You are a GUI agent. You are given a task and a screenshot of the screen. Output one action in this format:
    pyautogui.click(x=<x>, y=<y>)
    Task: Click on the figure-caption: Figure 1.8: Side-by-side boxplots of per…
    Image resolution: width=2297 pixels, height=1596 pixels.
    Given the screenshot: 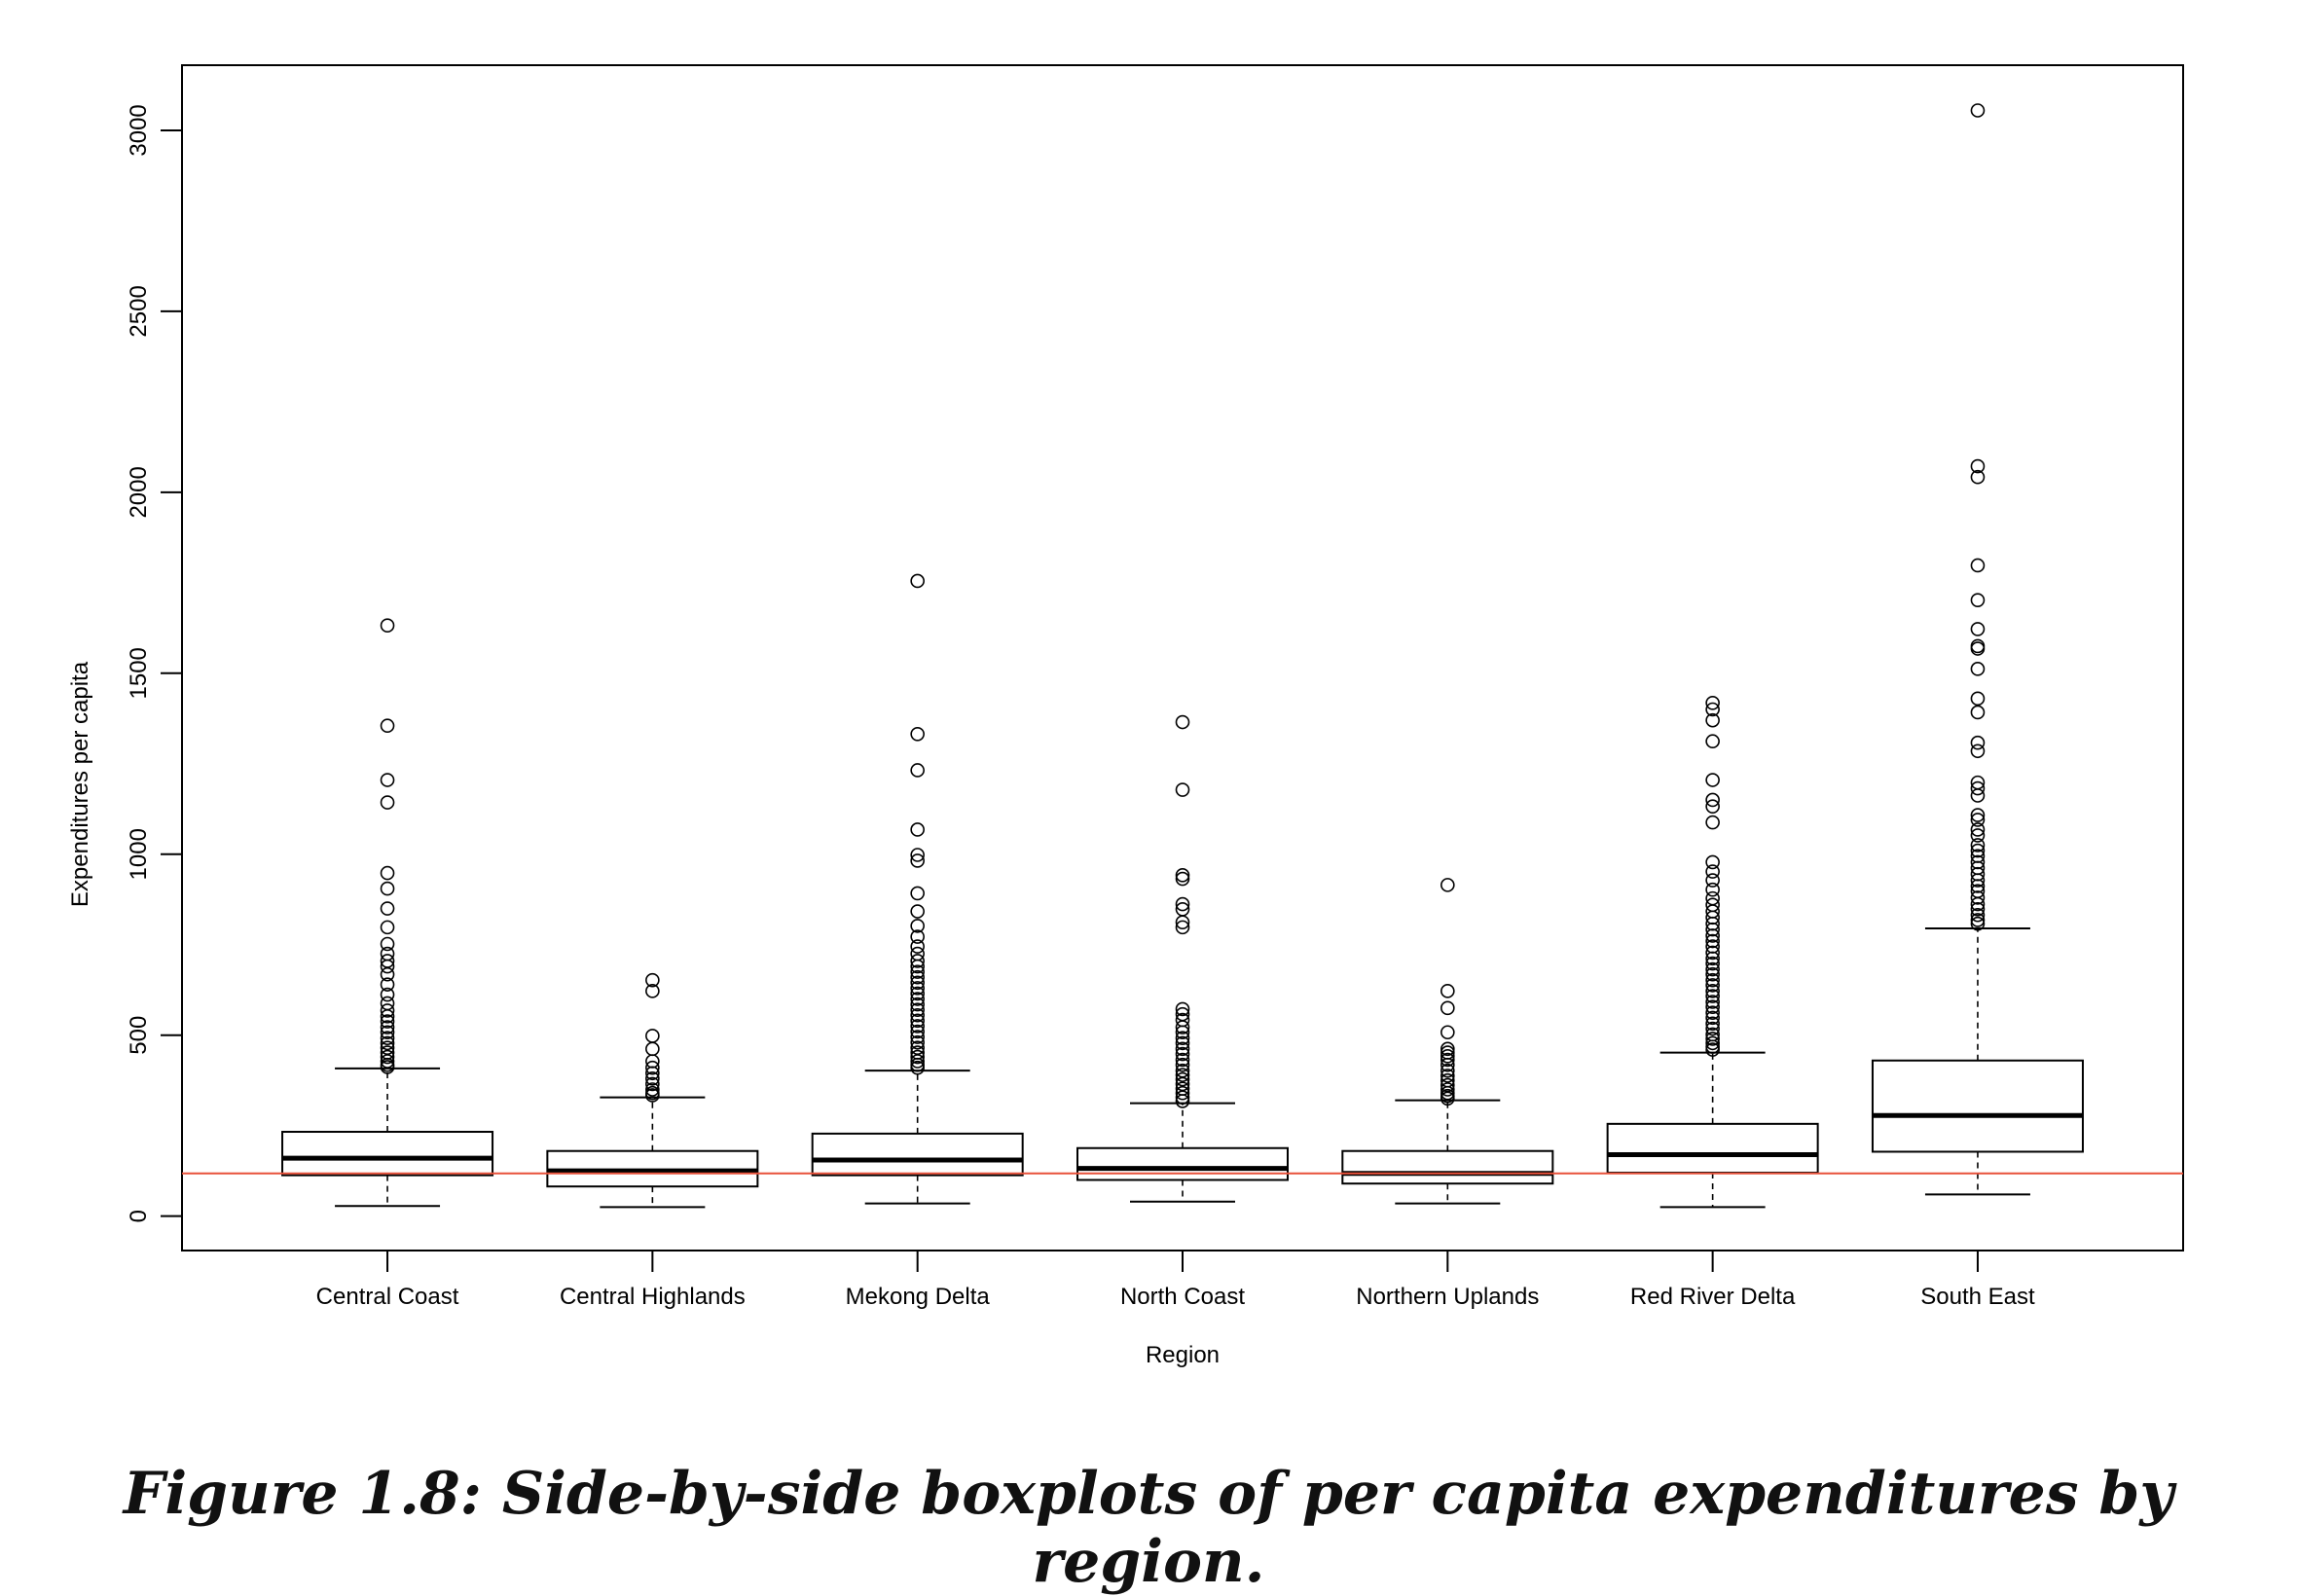 What is the action you would take?
    pyautogui.click(x=1148, y=1528)
    